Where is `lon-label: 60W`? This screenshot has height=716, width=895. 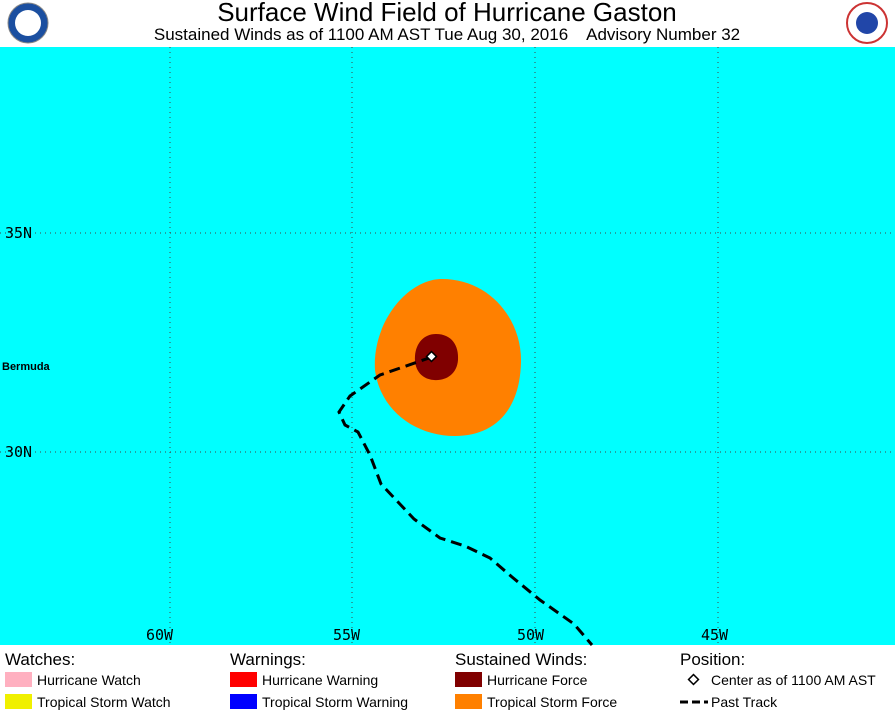
lon-label: 60W is located at coordinates (160, 635).